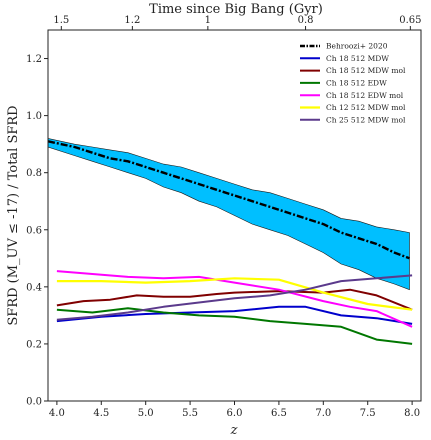 This screenshot has width=431, height=440. I want to click on top-tick-label: 0.8, so click(306, 20).